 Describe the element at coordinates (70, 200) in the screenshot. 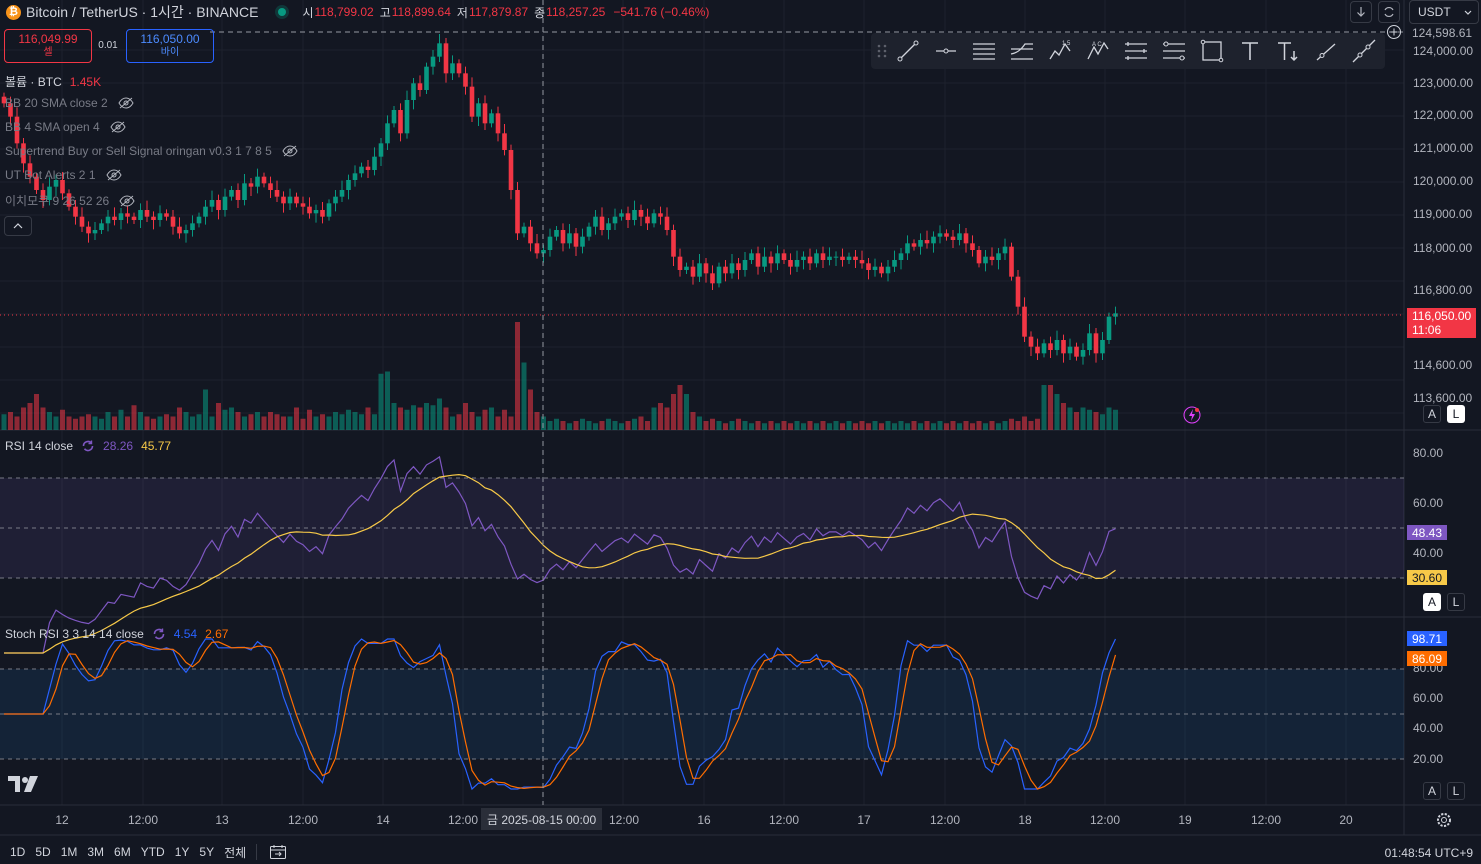

I see `indicator-legend-ichimoku: 이치모쿠 9 26 52 26` at that location.